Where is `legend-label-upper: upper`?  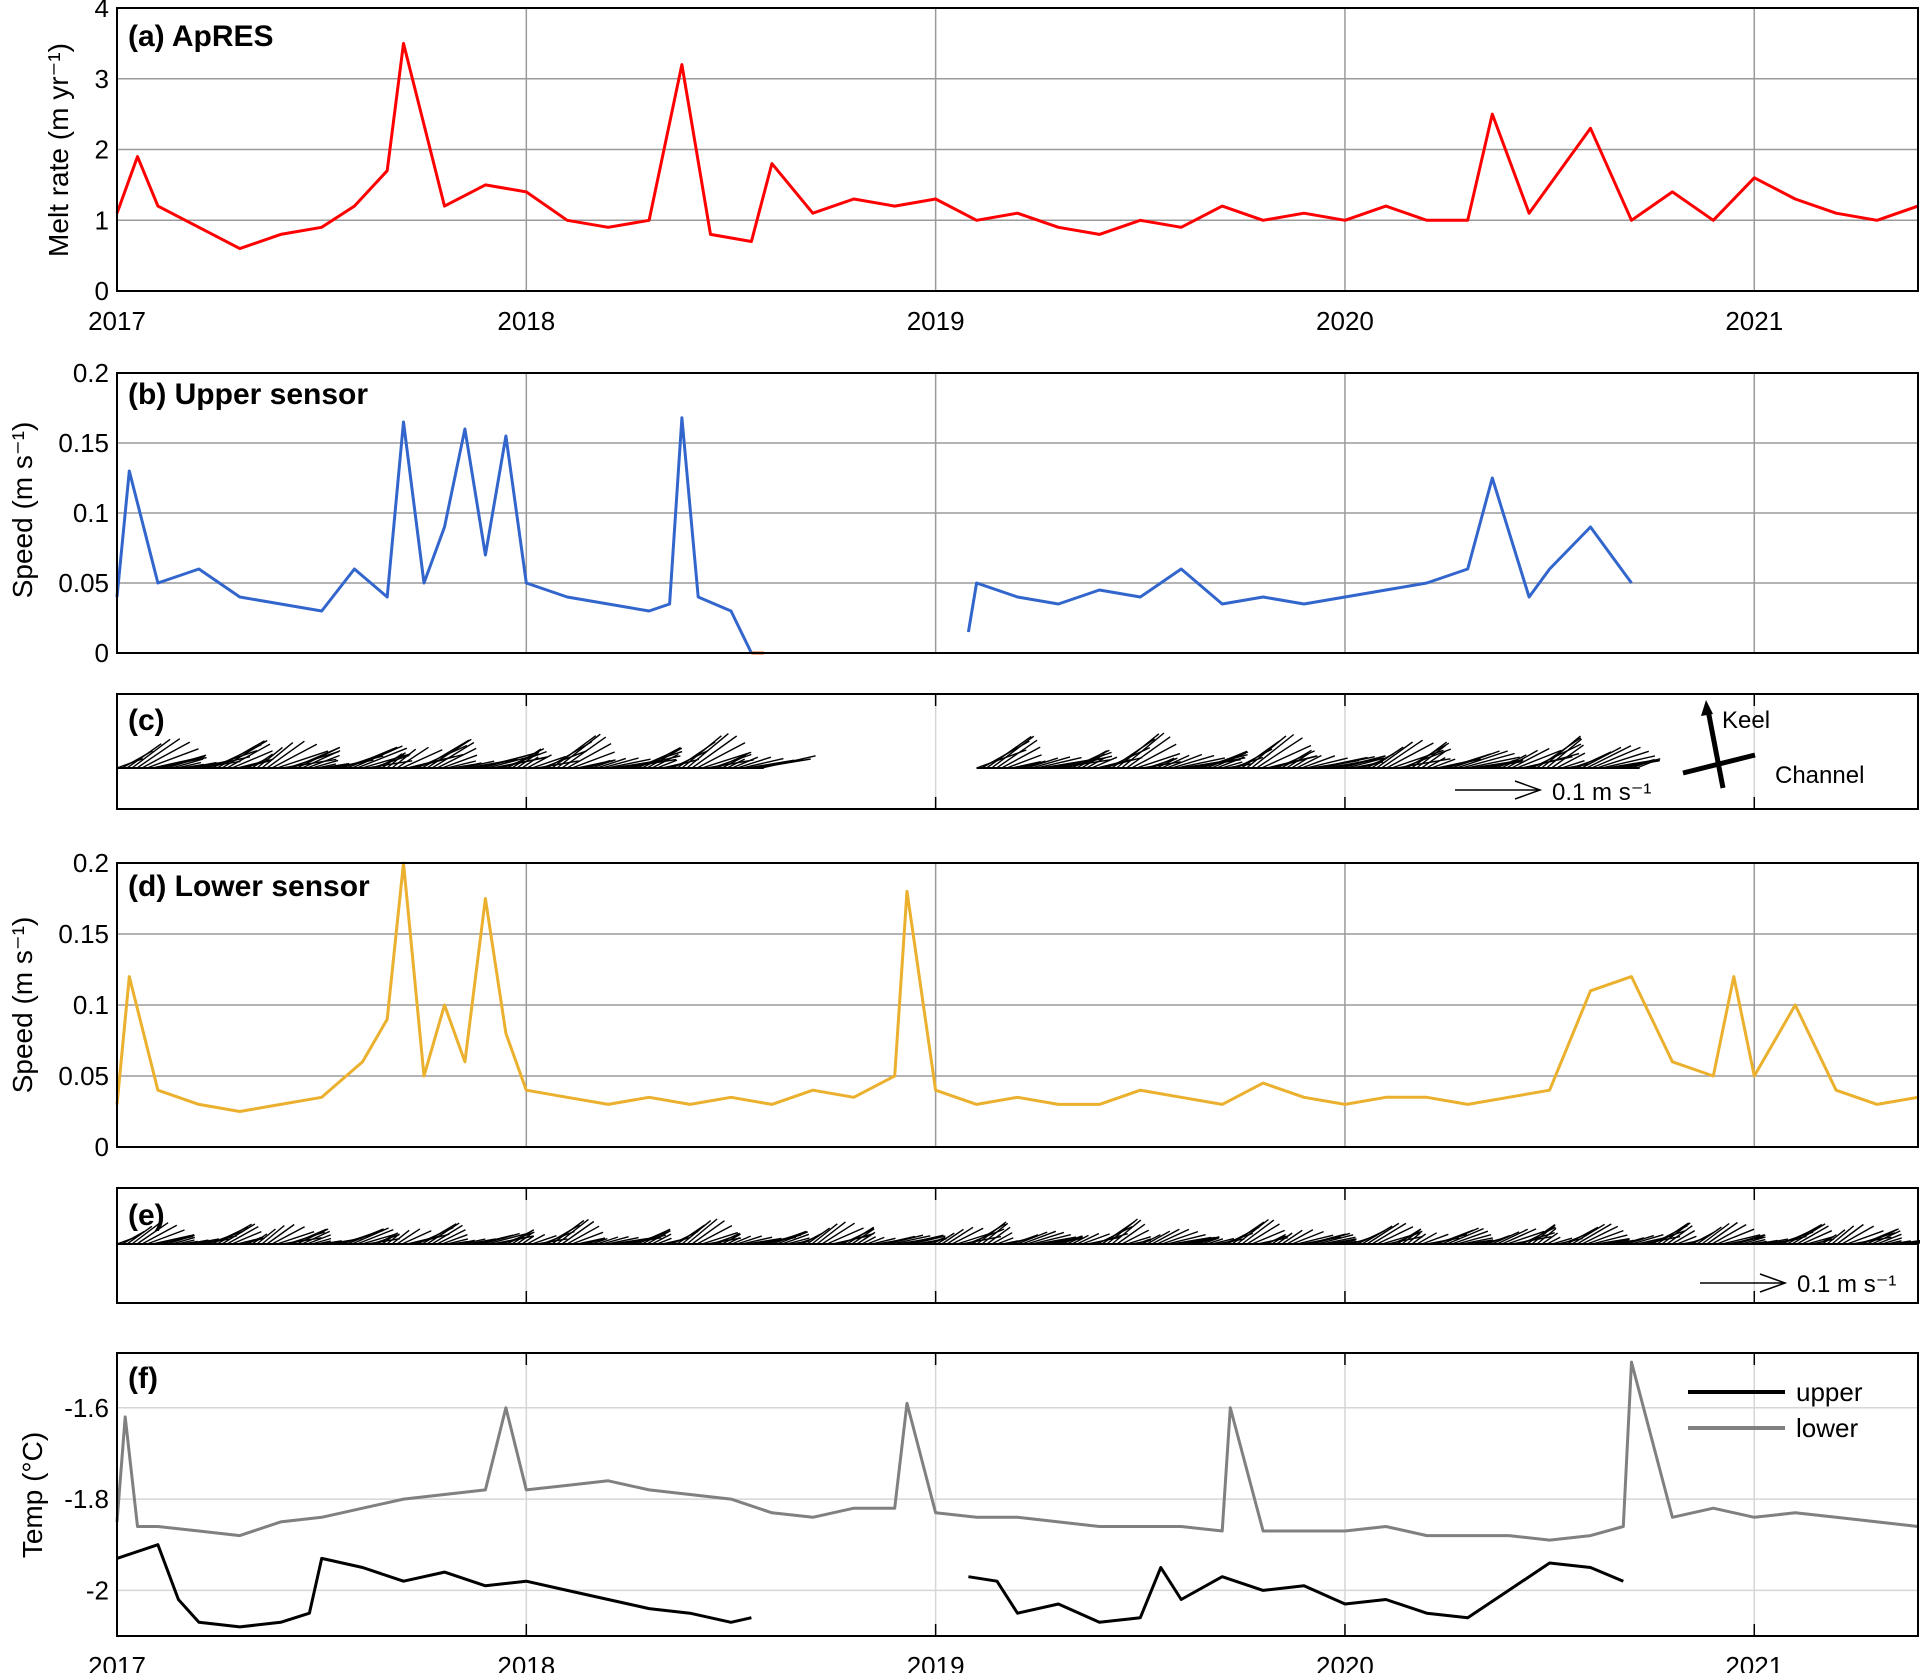 legend-label-upper: upper is located at coordinates (1829, 1392).